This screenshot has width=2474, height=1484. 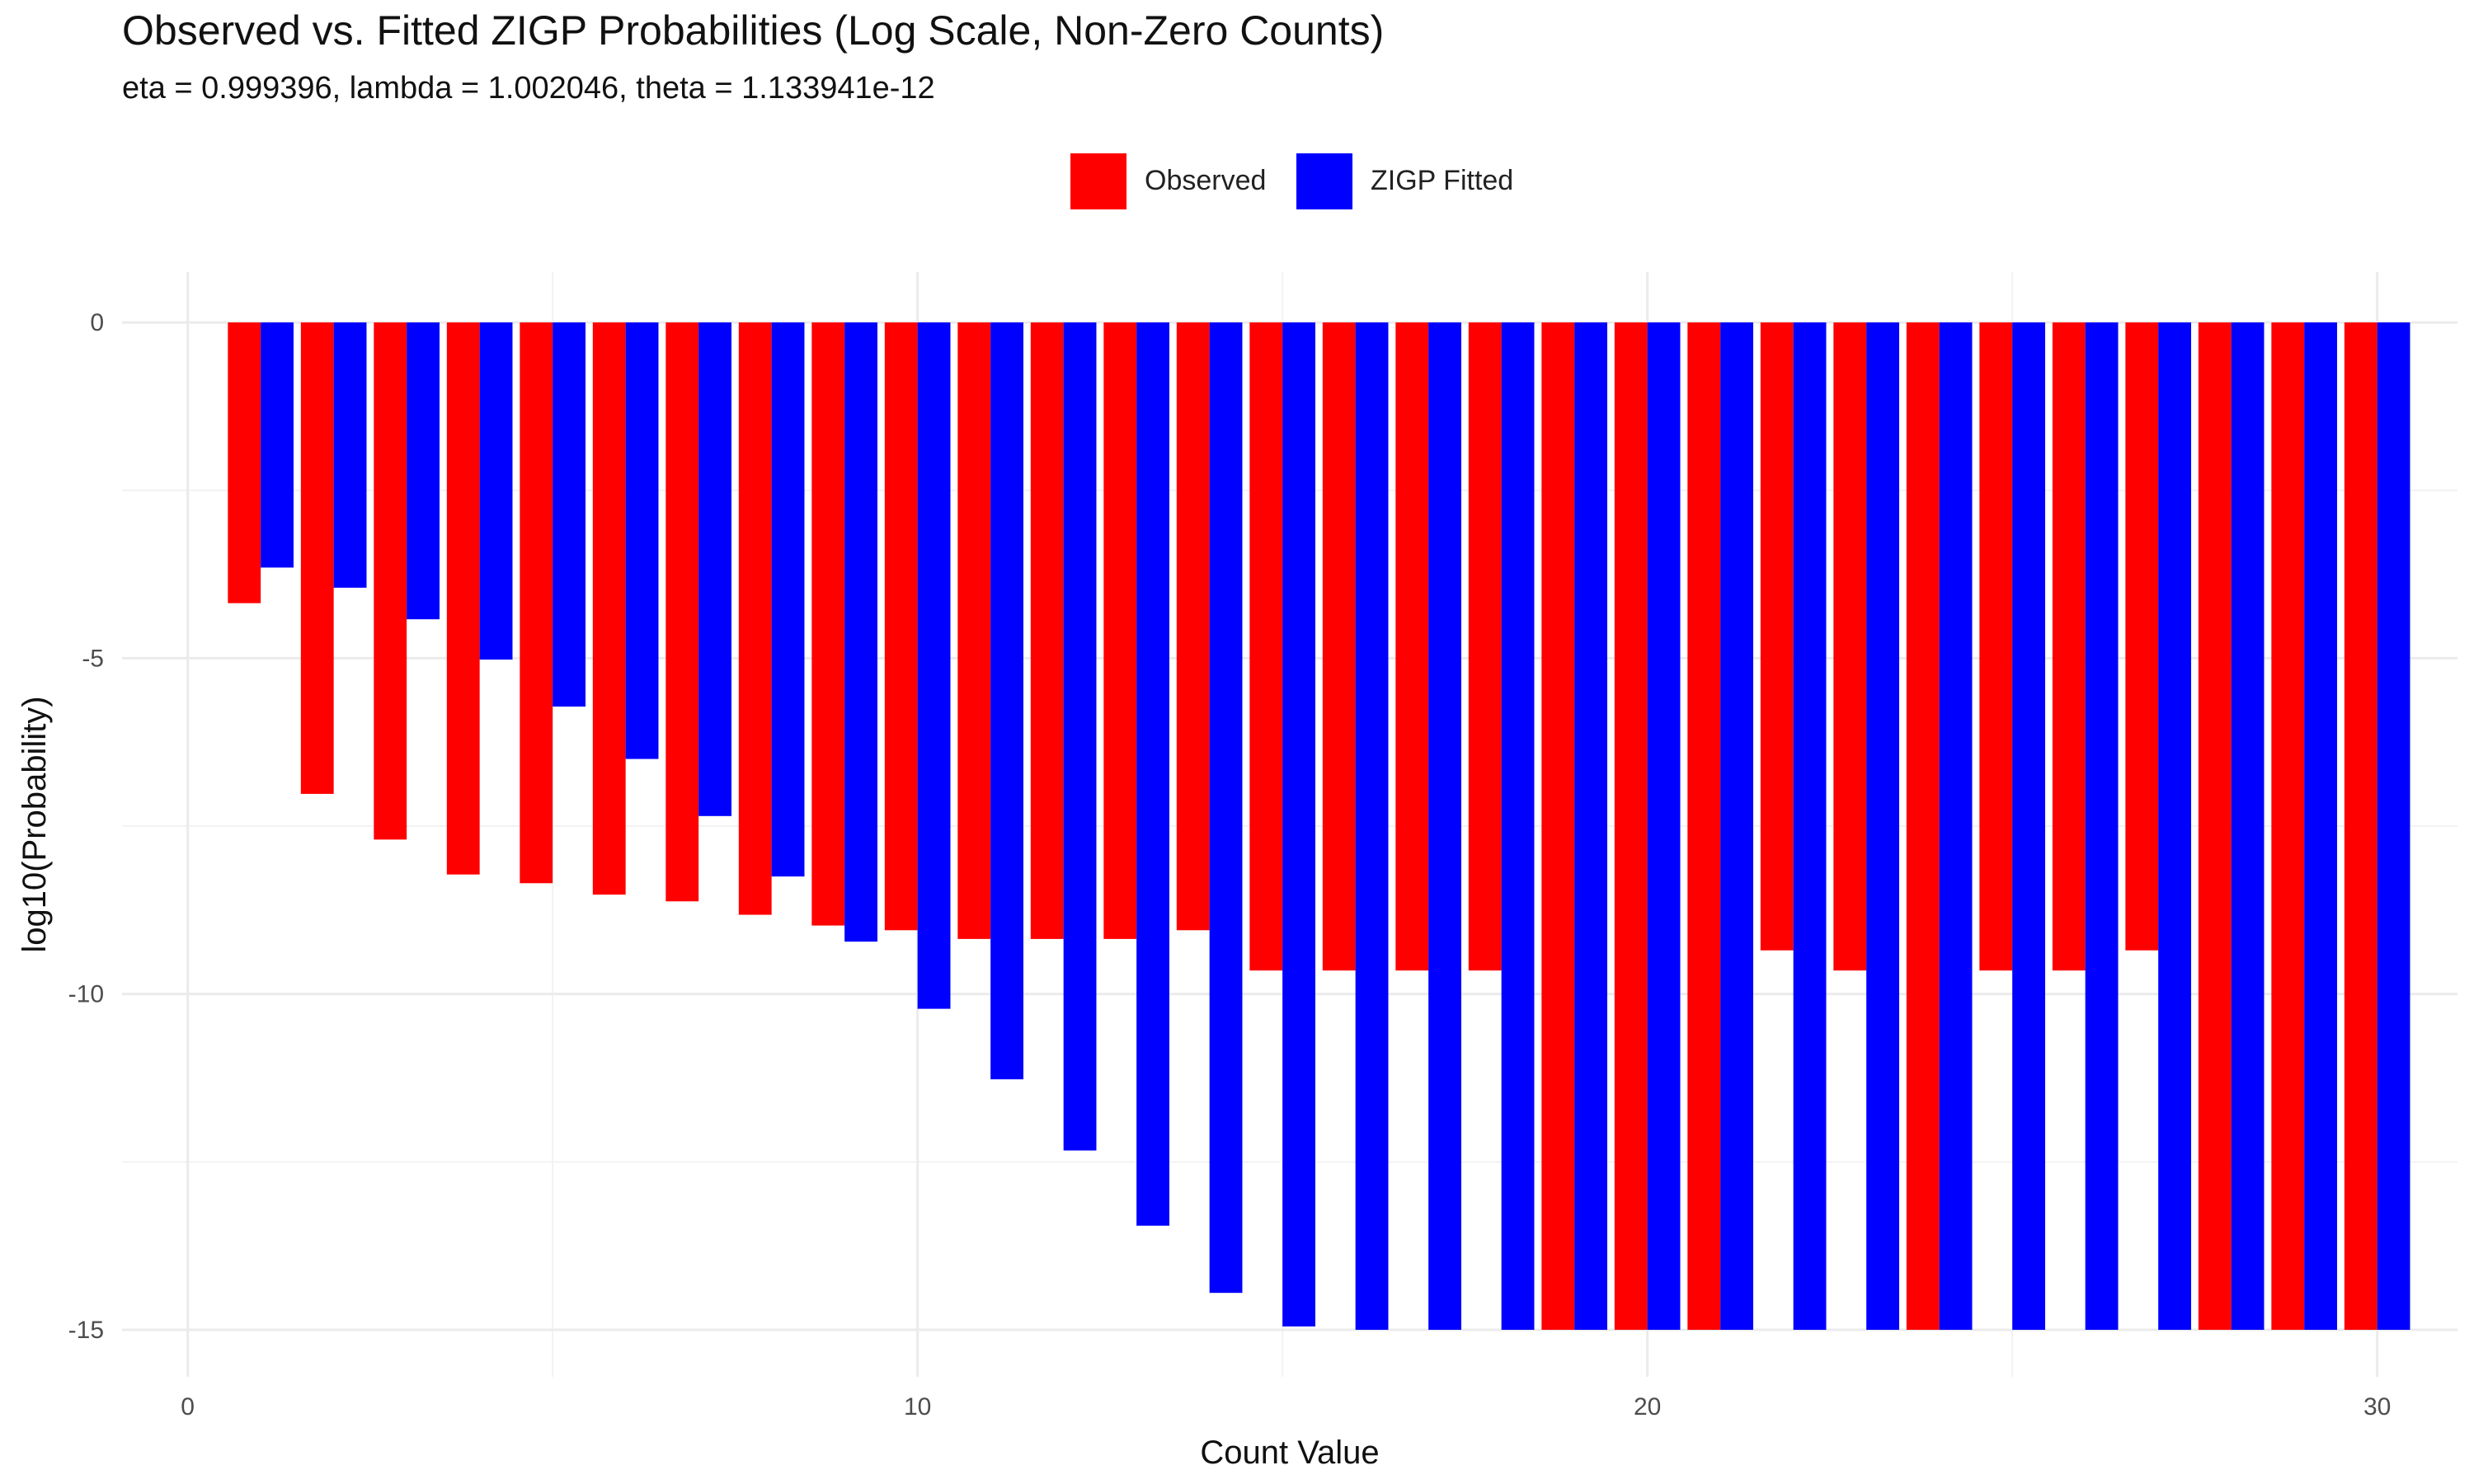 What do you see at coordinates (1289, 1453) in the screenshot?
I see `x-axis-title: Count Value` at bounding box center [1289, 1453].